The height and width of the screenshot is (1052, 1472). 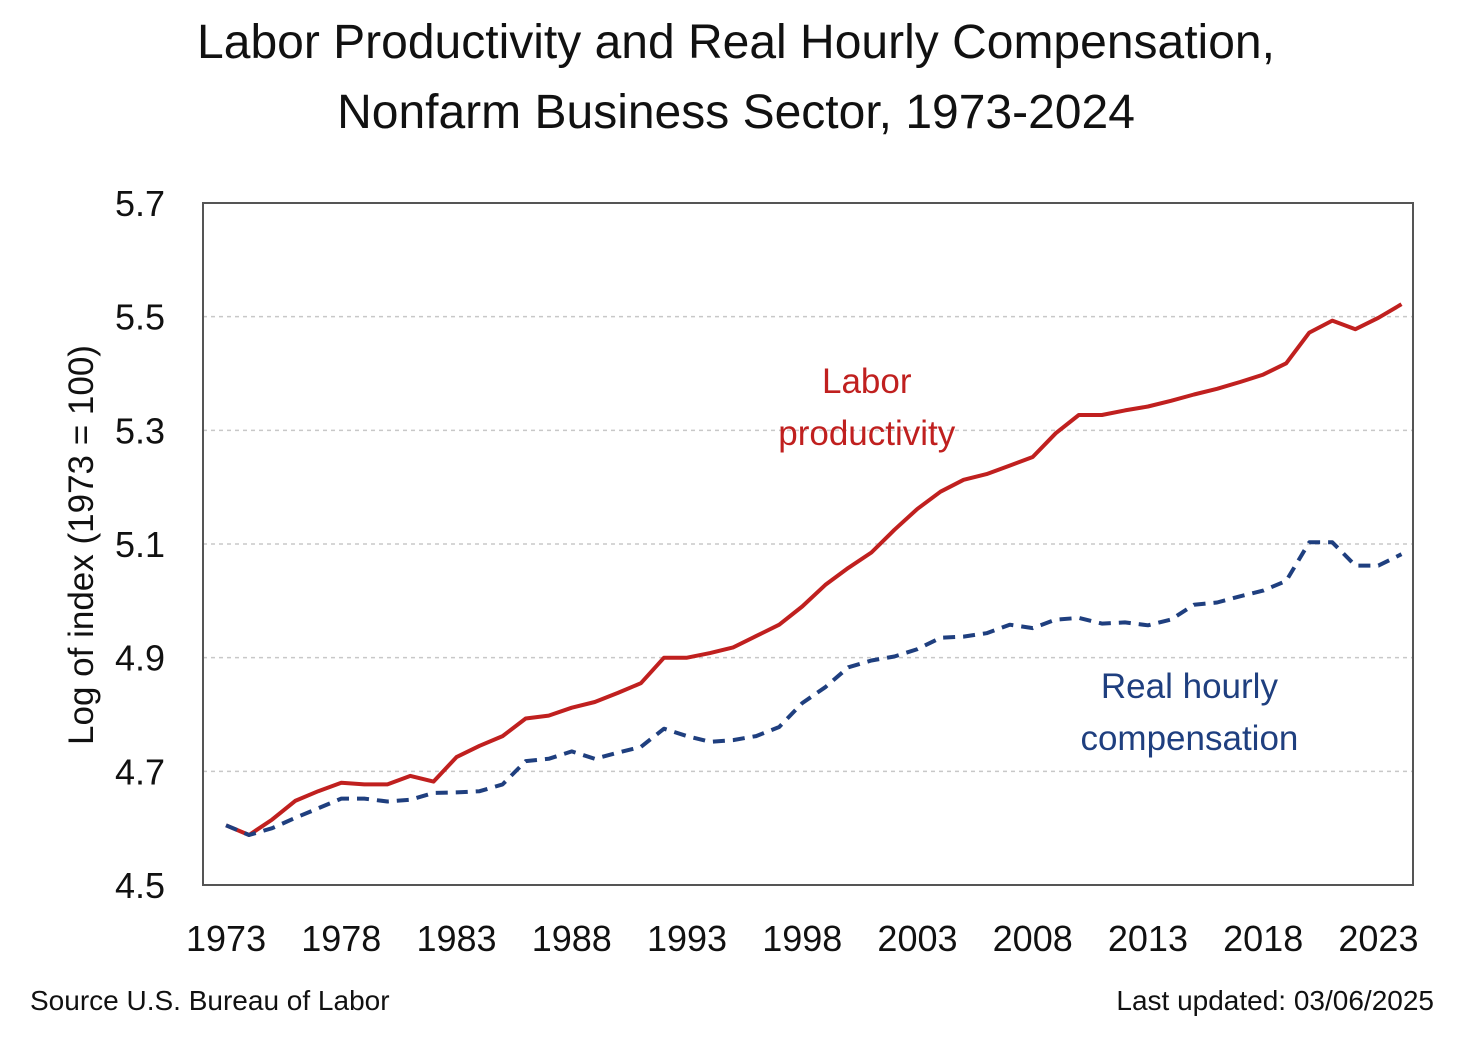 I want to click on x-tick-label: 1983, so click(x=456, y=938).